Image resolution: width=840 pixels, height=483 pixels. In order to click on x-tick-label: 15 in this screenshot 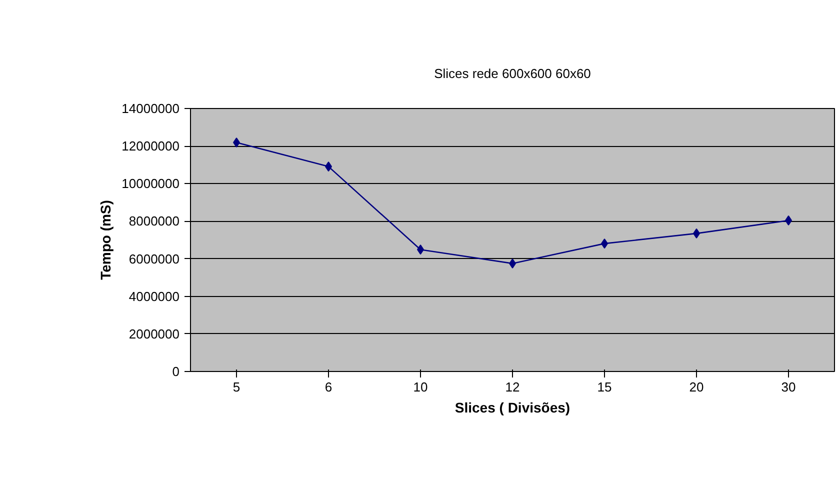, I will do `click(604, 387)`.